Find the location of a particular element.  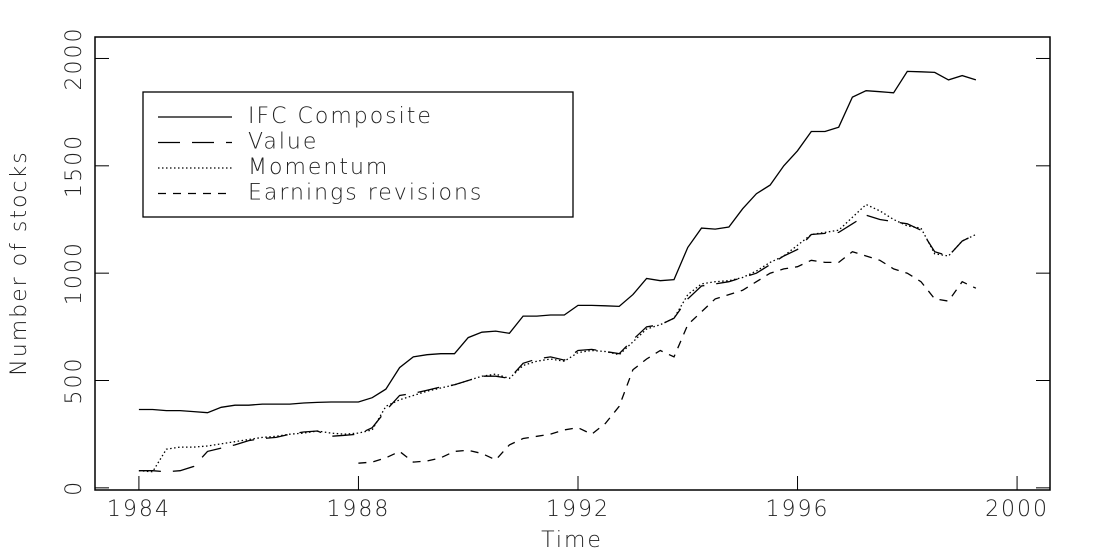

legend-label: IFC Composite is located at coordinates (340, 116).